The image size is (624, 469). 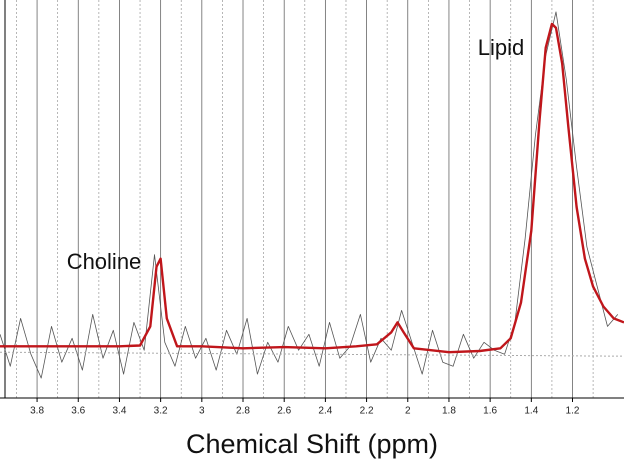 I want to click on x-tick-label: 3, so click(x=202, y=411).